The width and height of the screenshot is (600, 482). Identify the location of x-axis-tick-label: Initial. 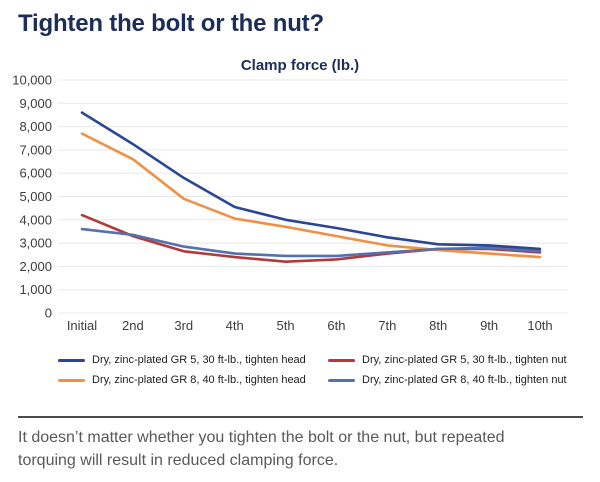
(82, 325).